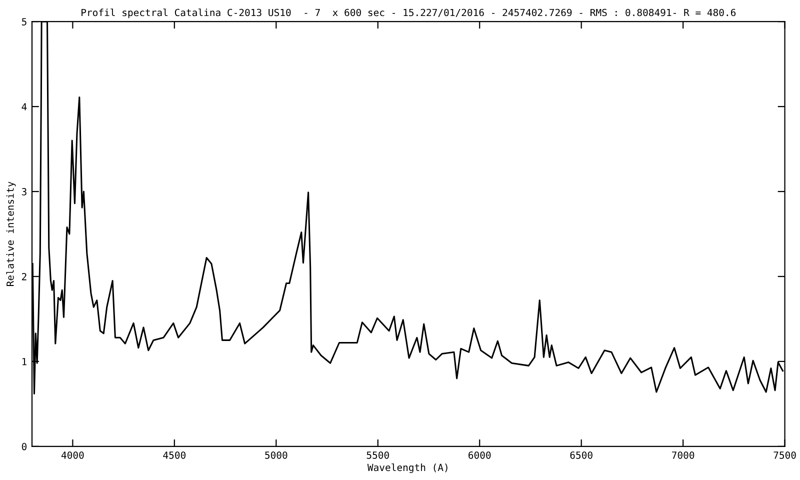 The image size is (800, 480). Describe the element at coordinates (24, 446) in the screenshot. I see `y-tick-label: 0` at that location.